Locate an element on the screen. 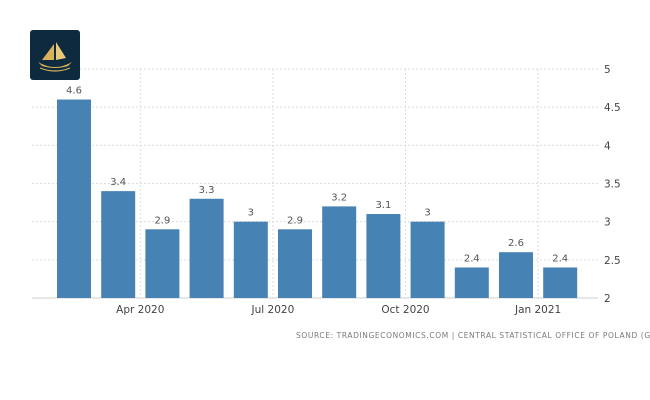  data-label: 4.6 is located at coordinates (74, 91).